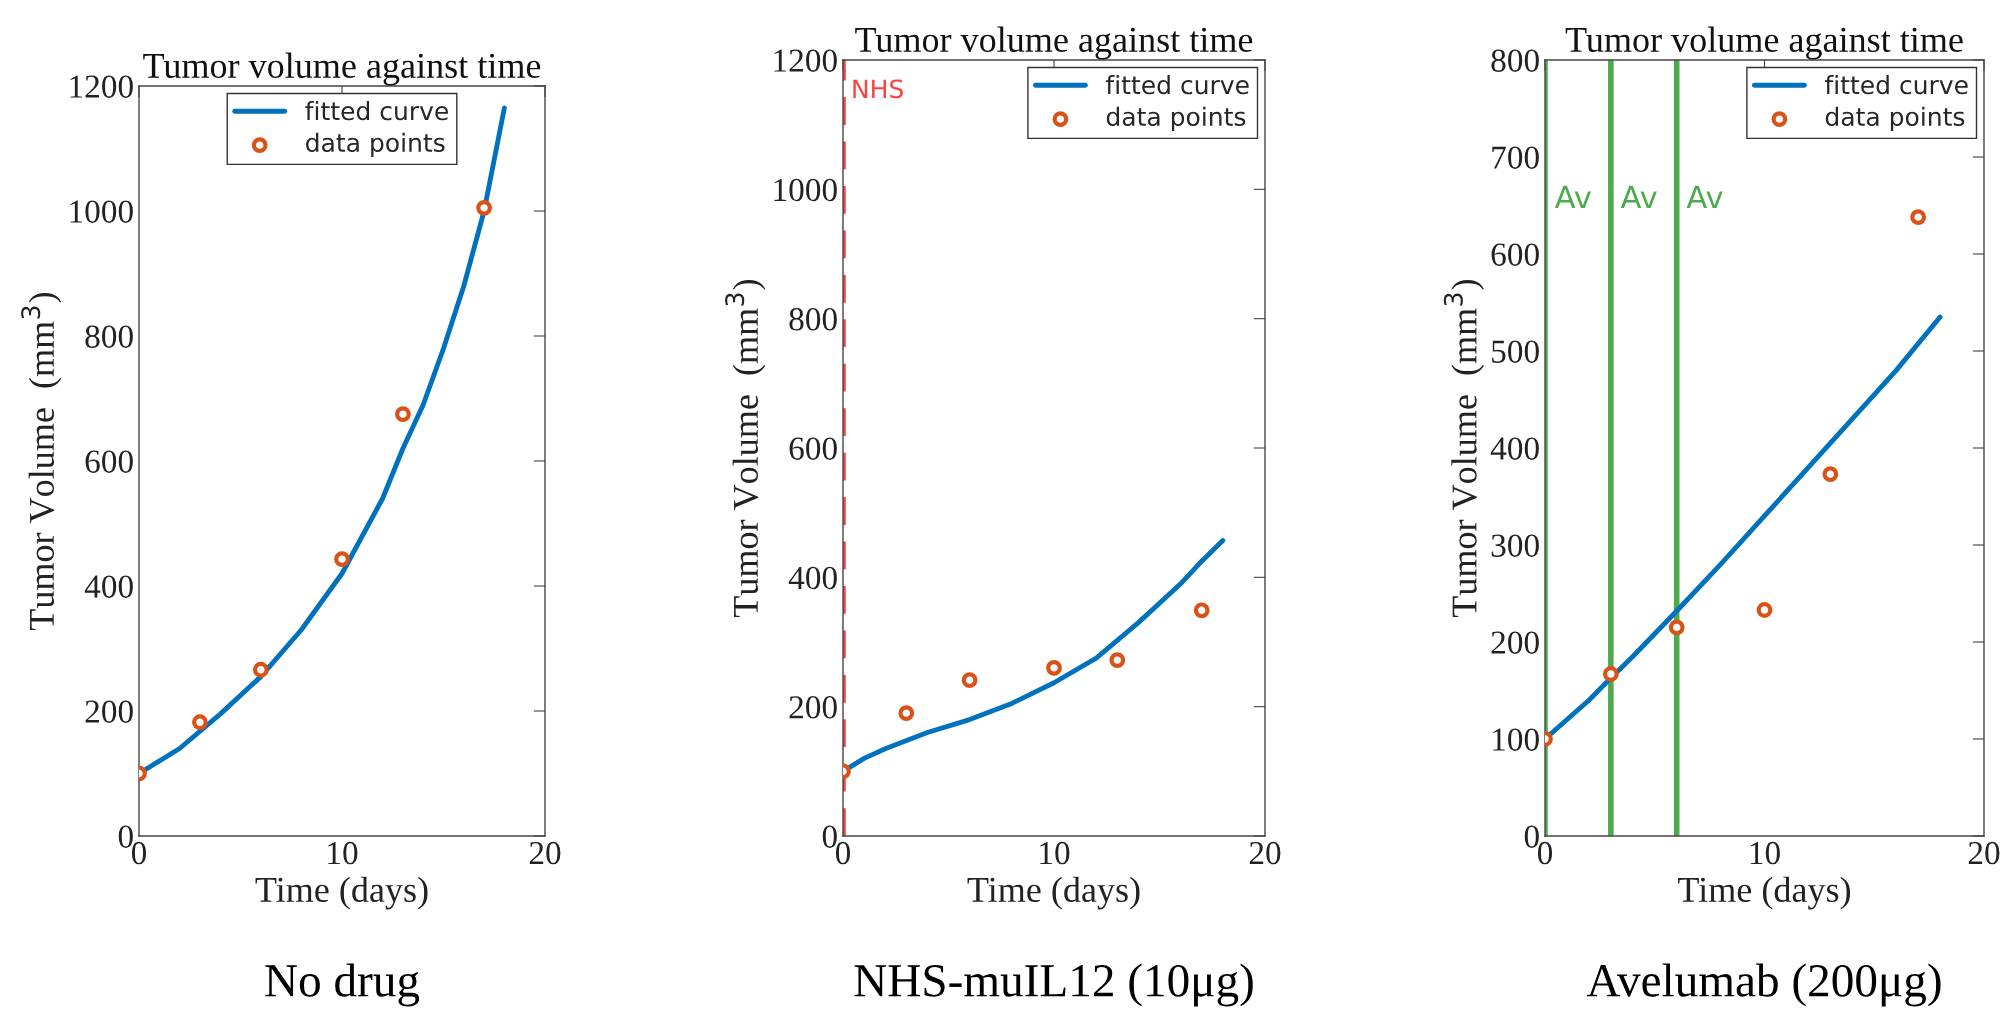 The image size is (2016, 1018). What do you see at coordinates (1515, 157) in the screenshot?
I see `y-tick-label: 700` at bounding box center [1515, 157].